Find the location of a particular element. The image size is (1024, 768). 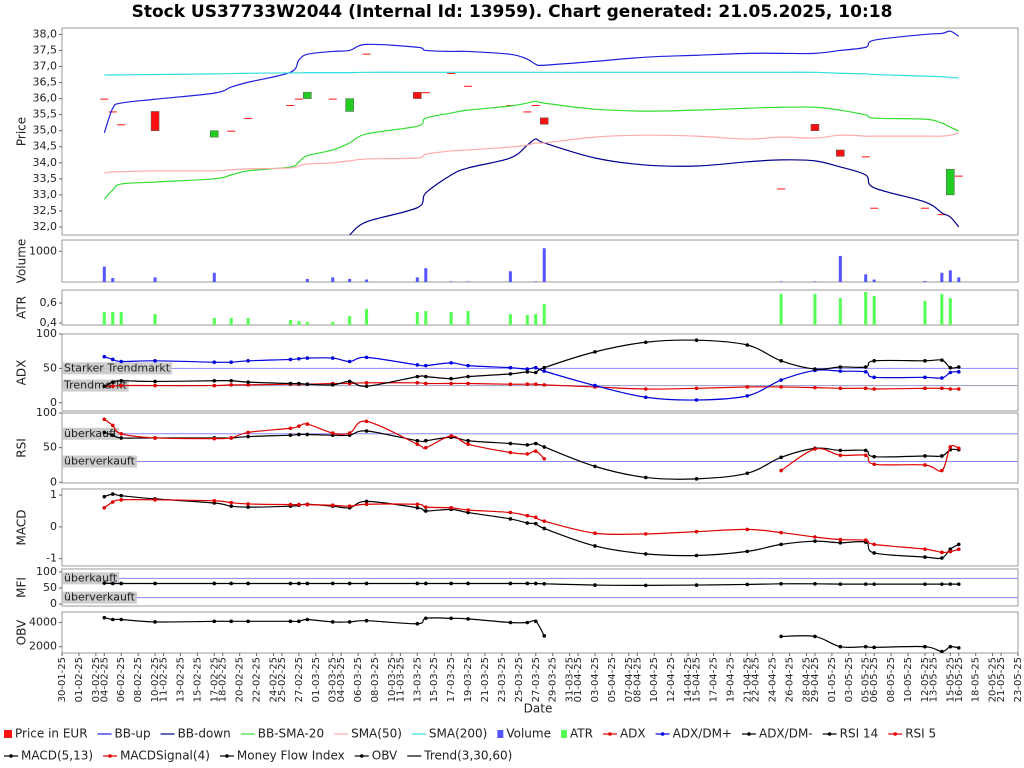

legend-label: MACDSignal(4) is located at coordinates (165, 756).